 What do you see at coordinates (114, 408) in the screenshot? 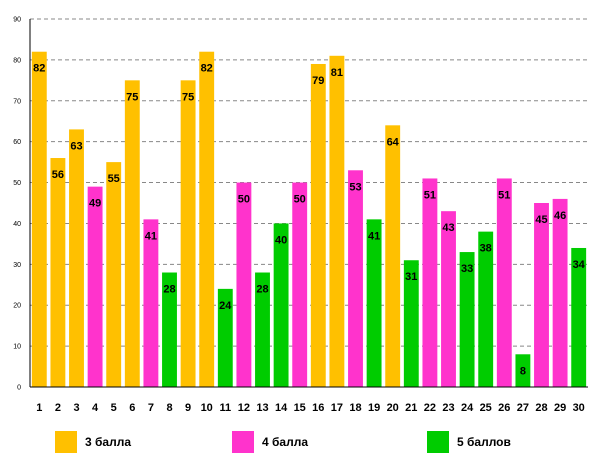
I see `x-tick-label: 5` at bounding box center [114, 408].